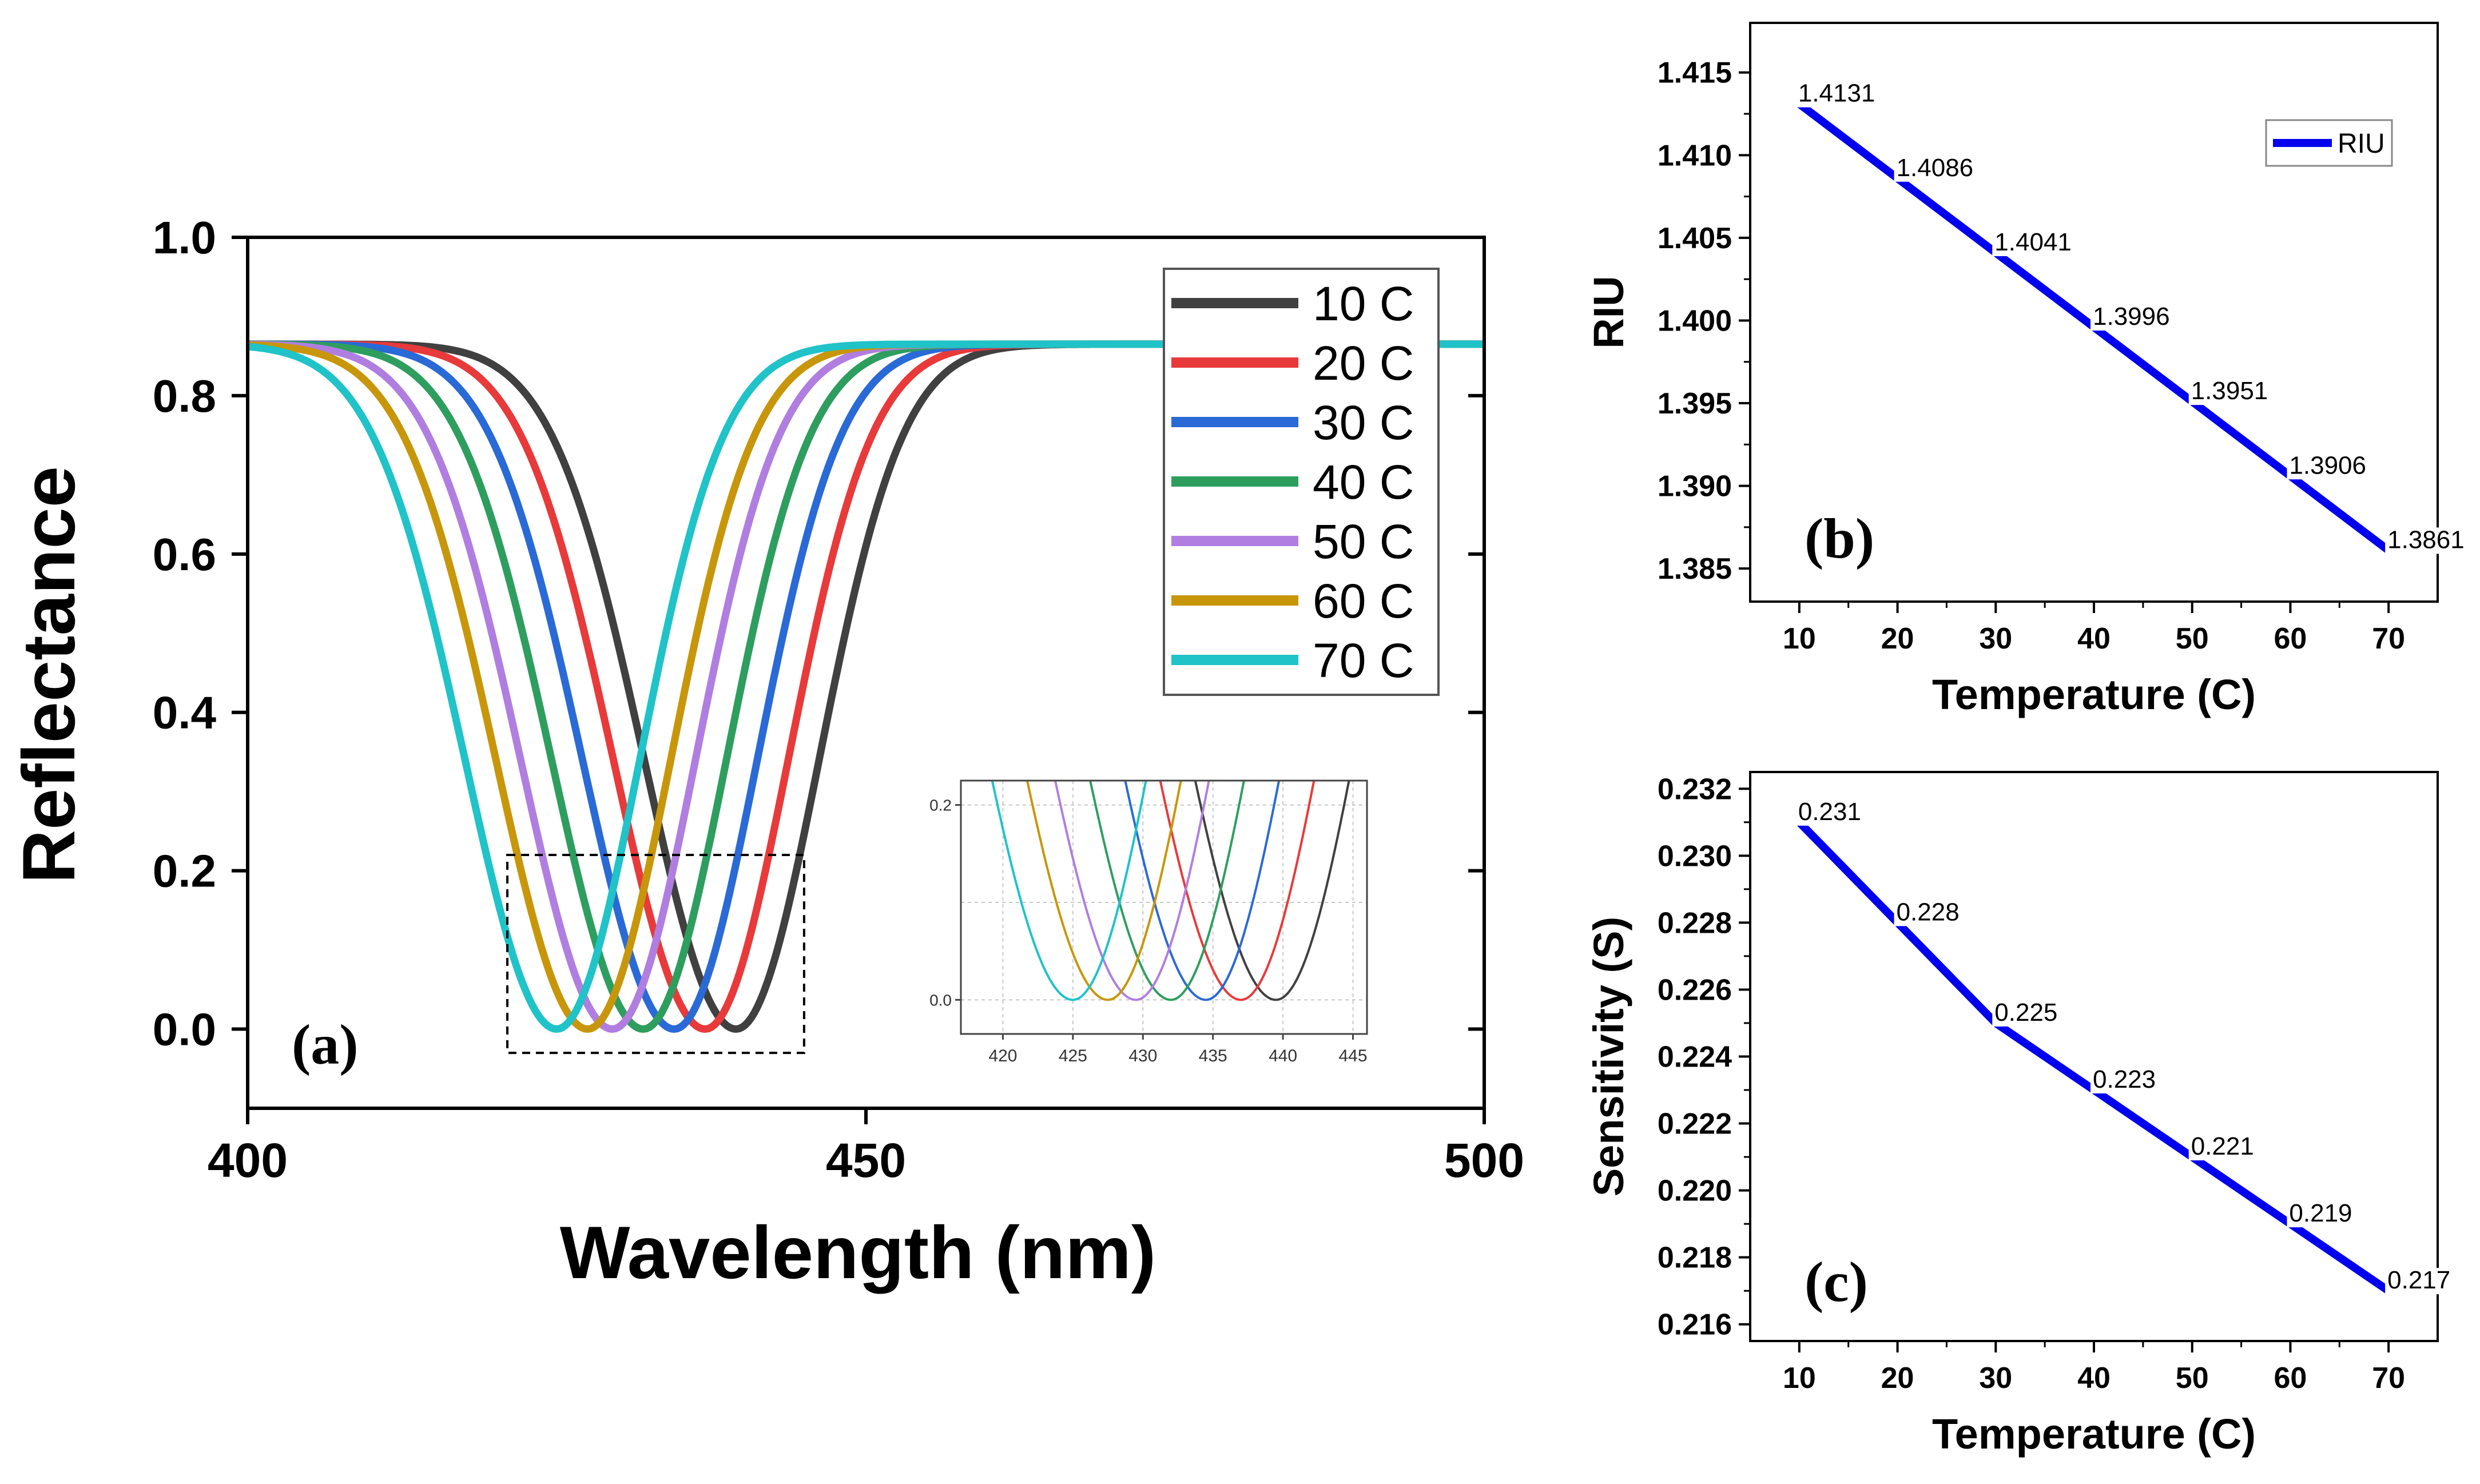  I want to click on y-tick-label: 0.0, so click(184, 1029).